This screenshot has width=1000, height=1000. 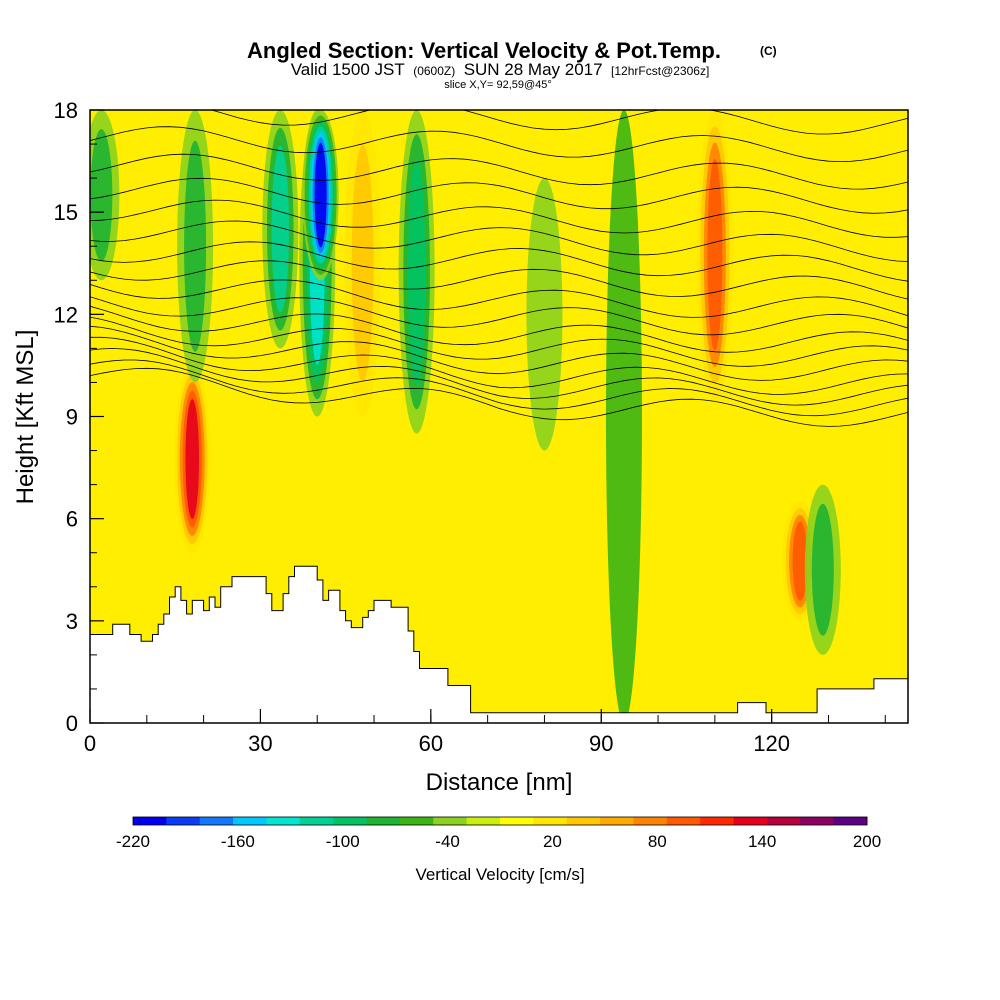 I want to click on x-tick-label-0: 0, so click(x=90, y=743).